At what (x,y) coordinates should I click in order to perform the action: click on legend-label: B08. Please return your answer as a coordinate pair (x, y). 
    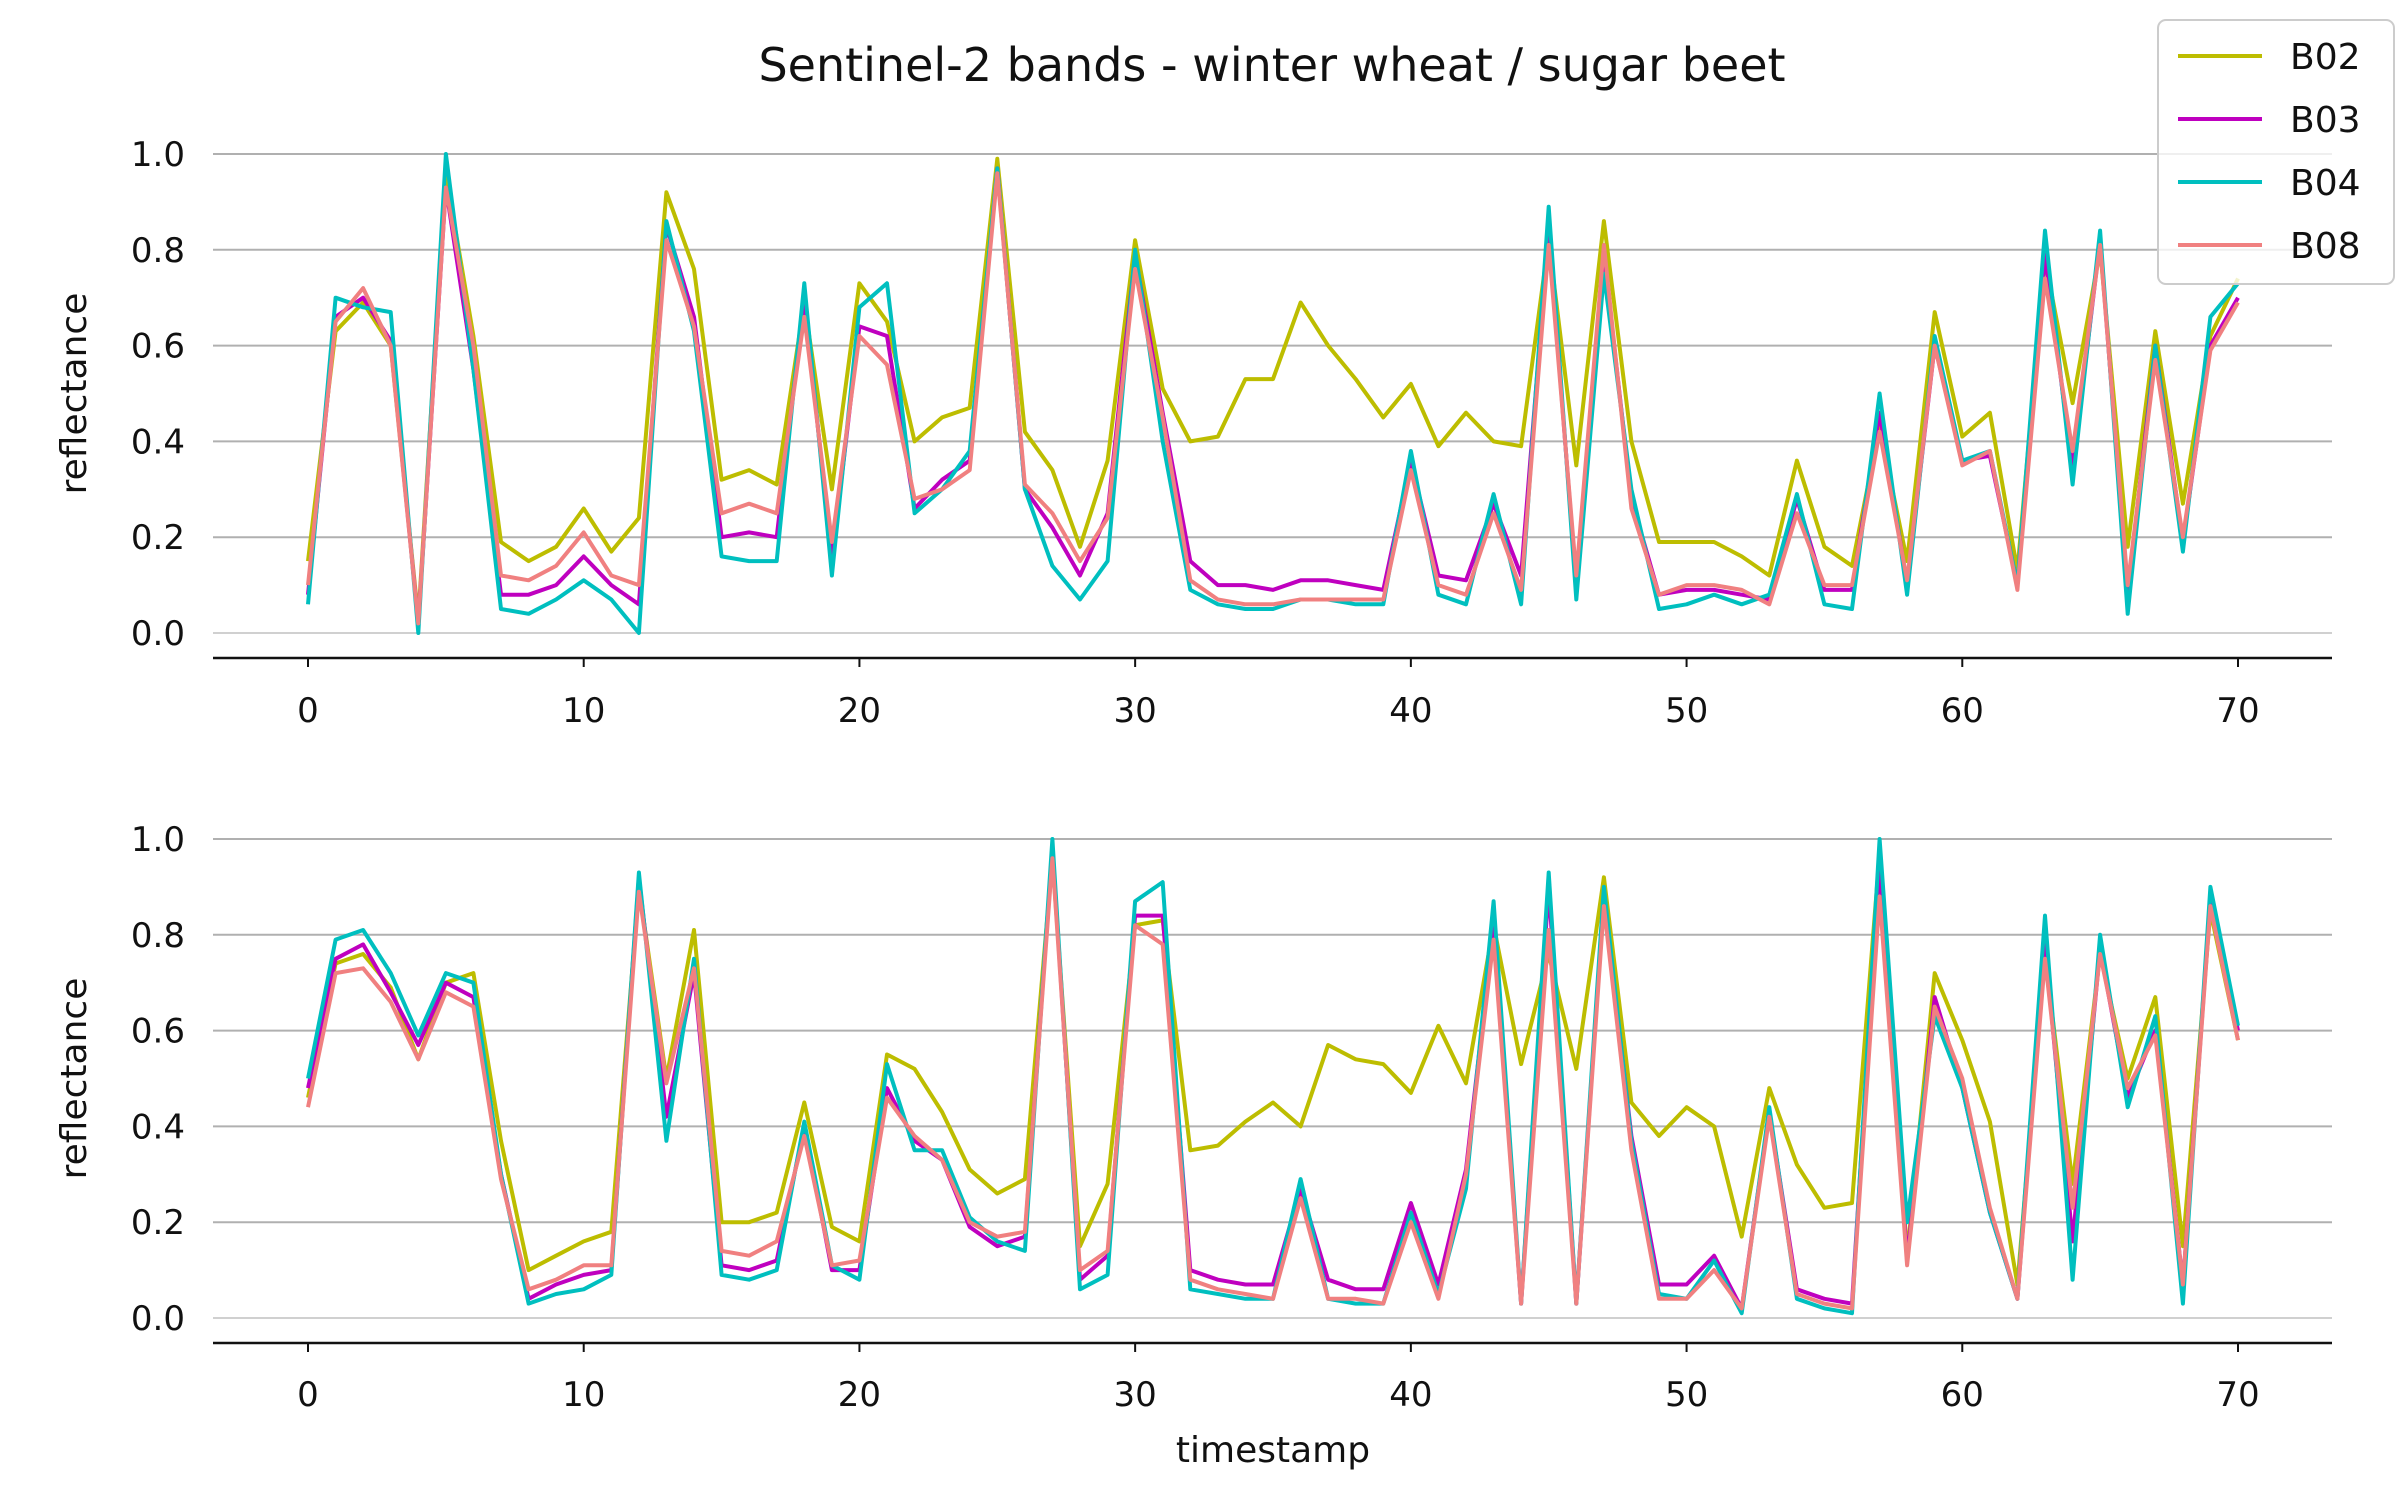
    Looking at the image, I should click on (2325, 246).